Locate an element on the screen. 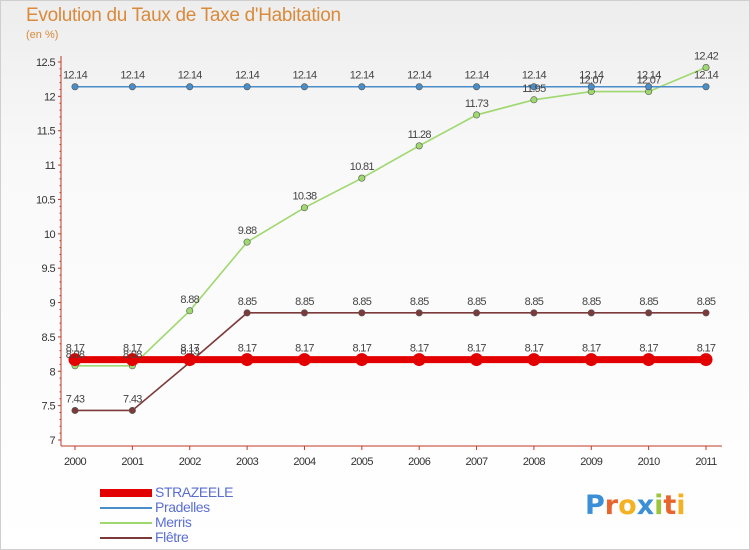  x-tick-label: 2006 is located at coordinates (419, 462).